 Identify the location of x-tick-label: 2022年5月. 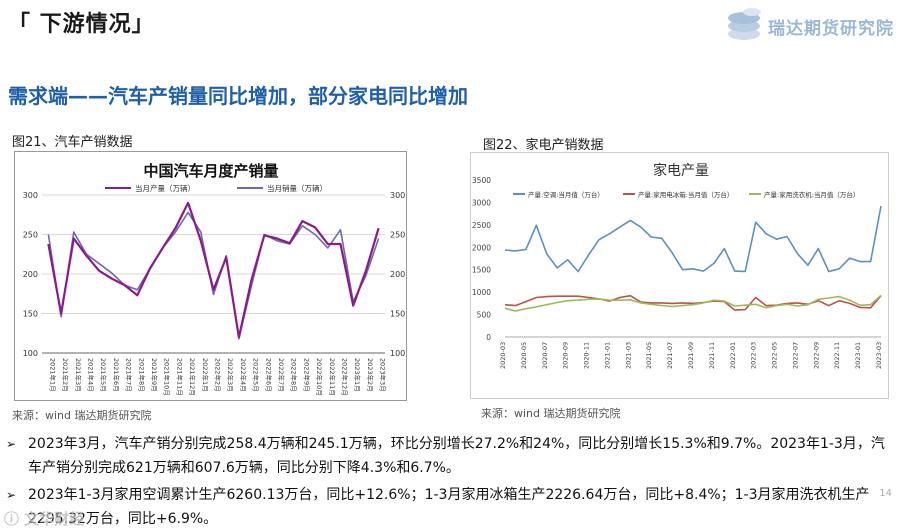
(256, 375).